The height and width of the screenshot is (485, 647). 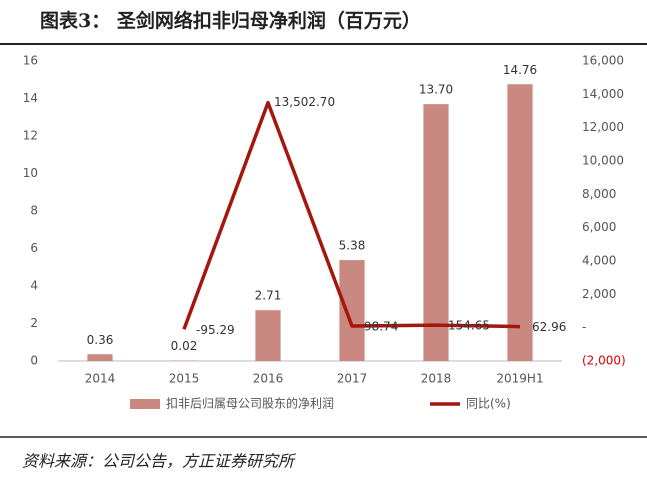 I want to click on x-tick-label: 2019H1, so click(x=519, y=379).